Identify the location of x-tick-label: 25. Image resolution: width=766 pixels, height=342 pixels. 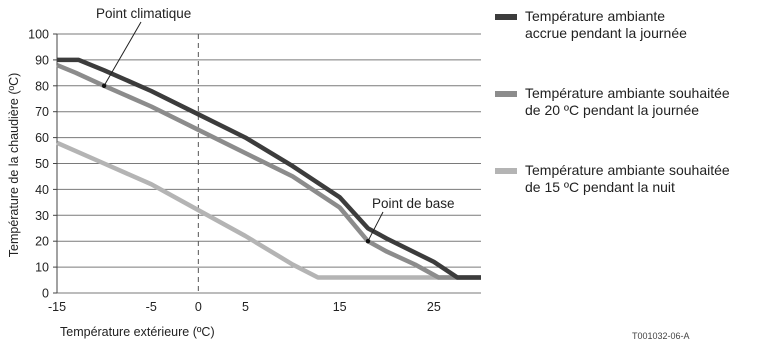
(434, 307).